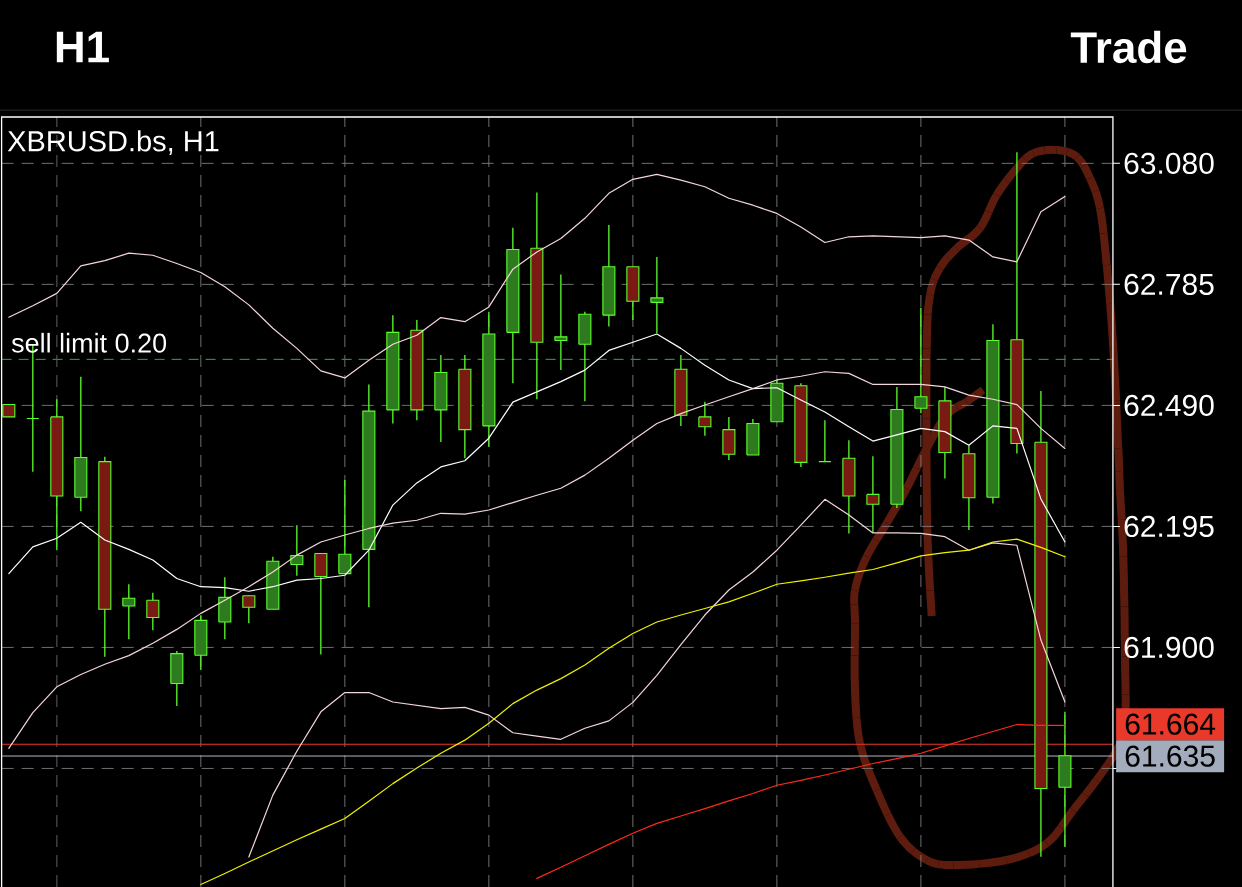 Image resolution: width=1242 pixels, height=887 pixels. What do you see at coordinates (1169, 405) in the screenshot?
I see `y-tick-label: 62.490` at bounding box center [1169, 405].